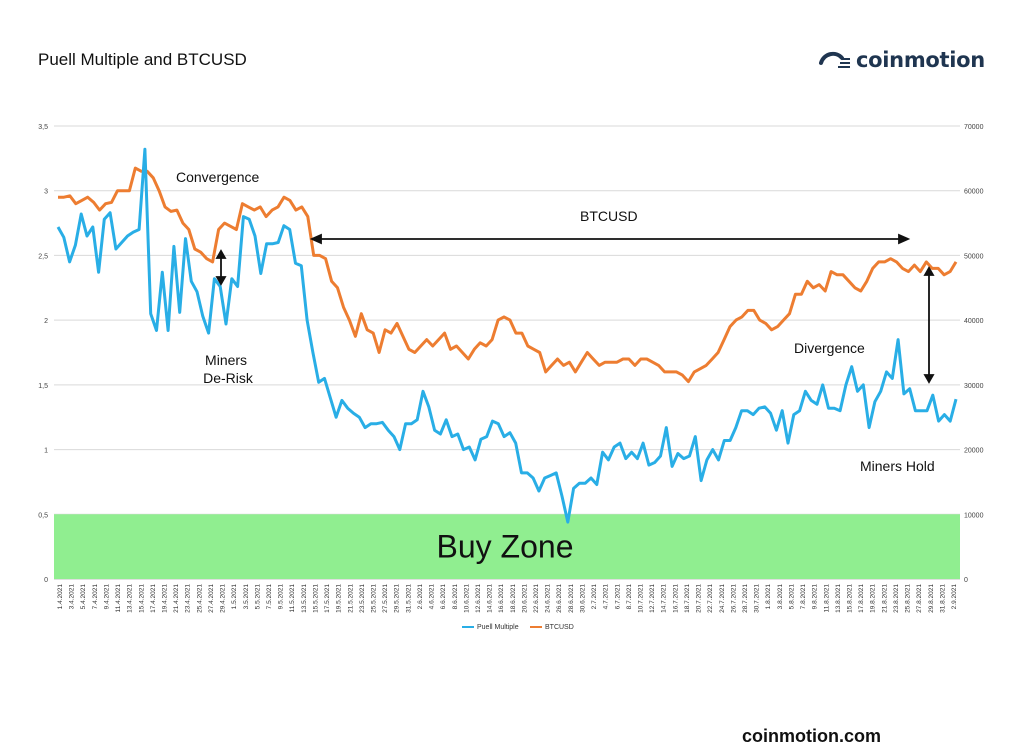  What do you see at coordinates (397, 598) in the screenshot?
I see `x-tick-label: 29.5.2021` at bounding box center [397, 598].